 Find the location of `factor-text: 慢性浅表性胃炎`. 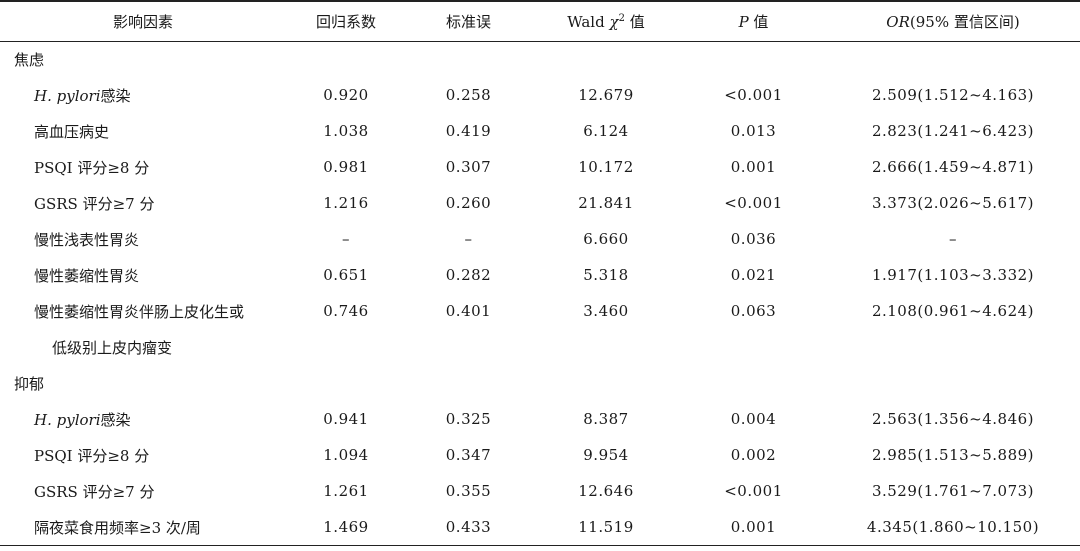

factor-text: 慢性浅表性胃炎 is located at coordinates (87, 239).